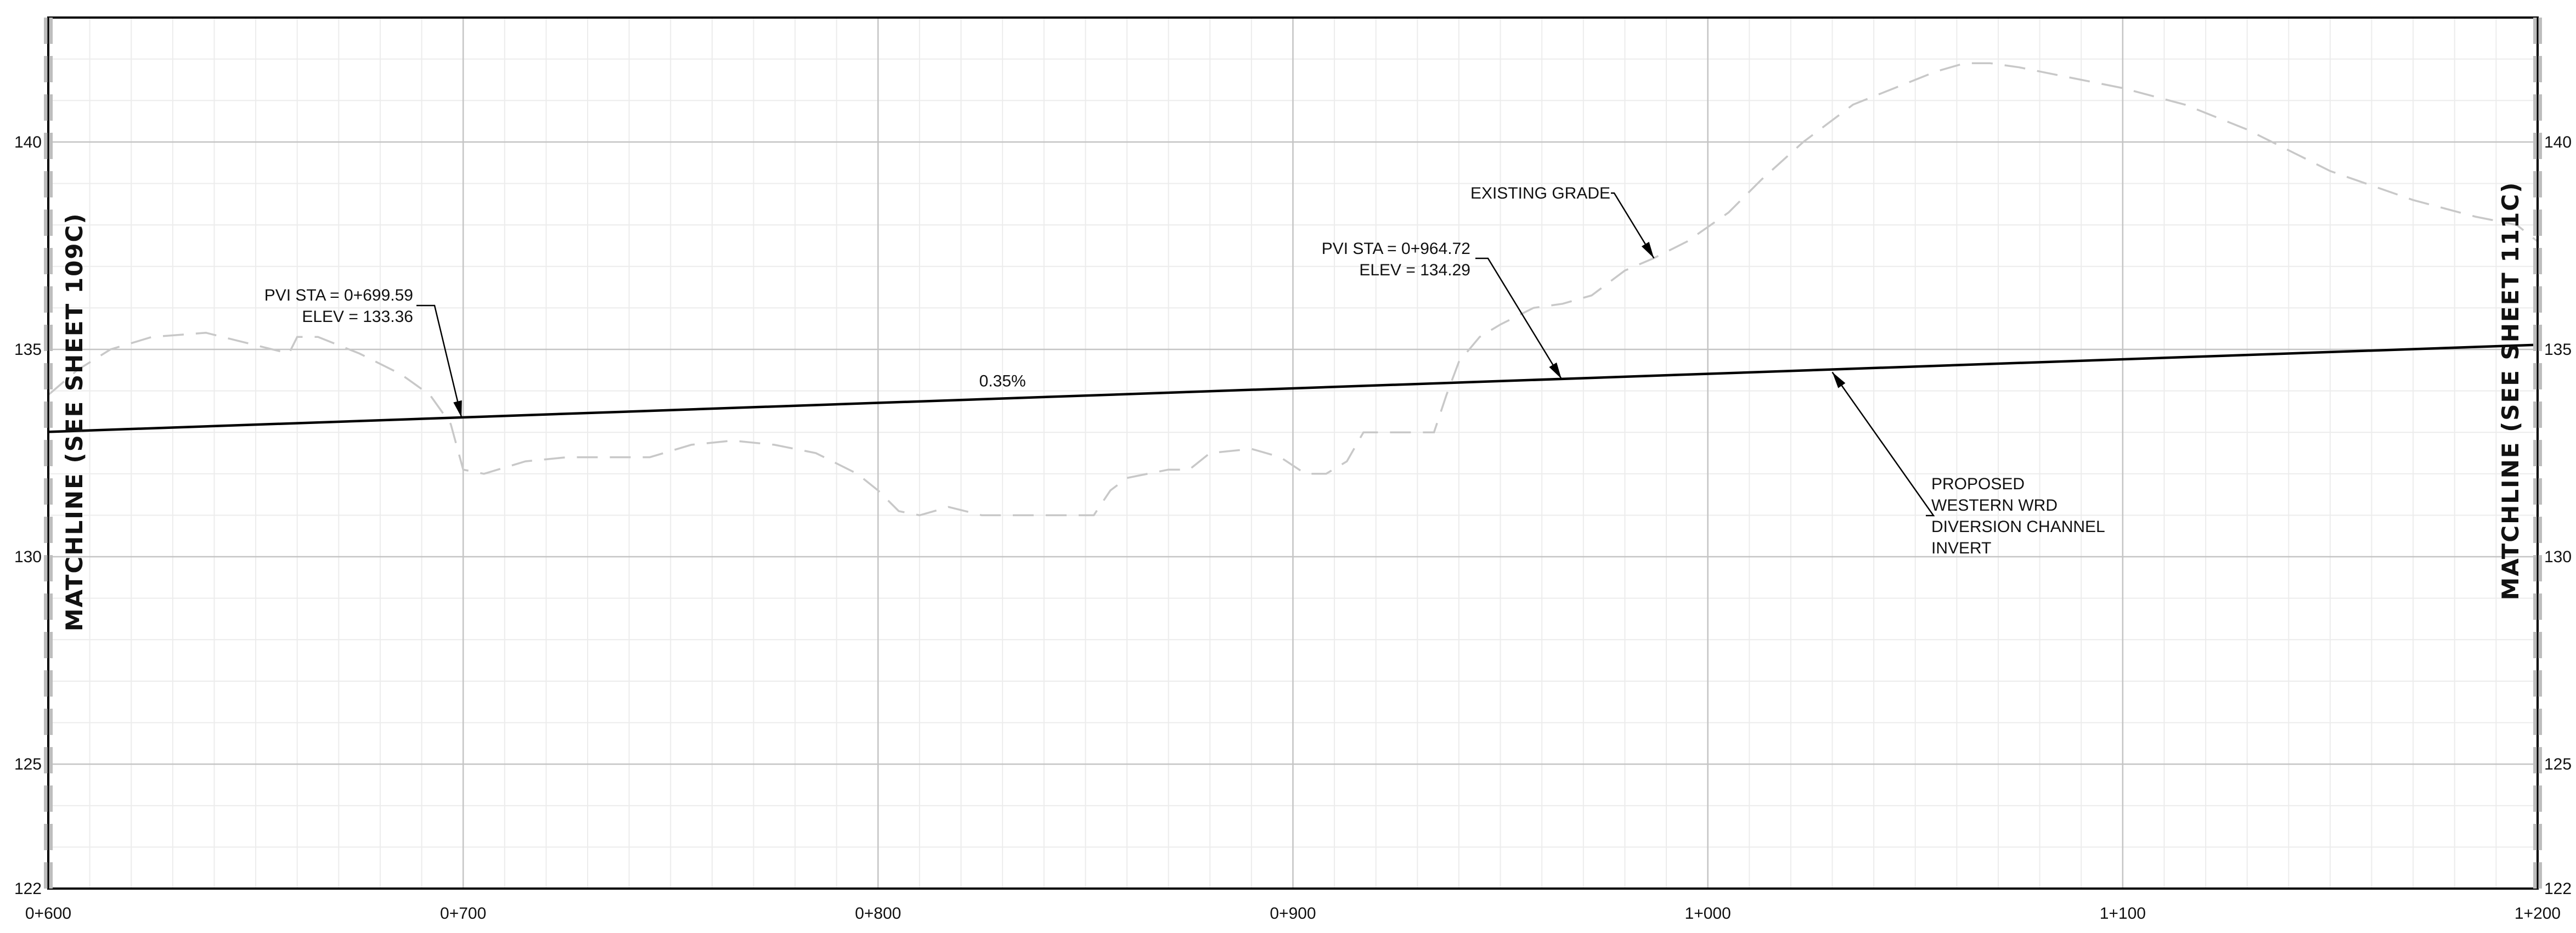 The height and width of the screenshot is (933, 2576). Describe the element at coordinates (28, 557) in the screenshot. I see `y-tick-label-left: 130` at that location.